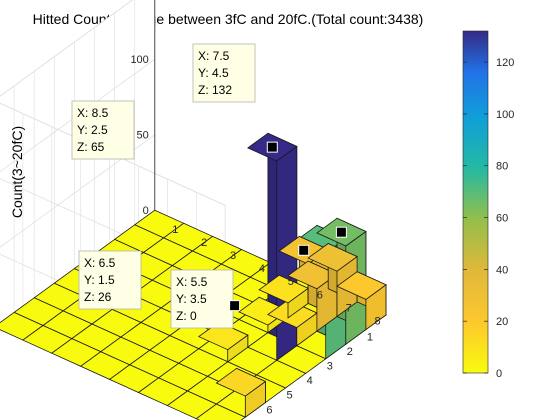 This screenshot has width=560, height=420. I want to click on datatip-text: Y: 2.5, so click(92, 130).